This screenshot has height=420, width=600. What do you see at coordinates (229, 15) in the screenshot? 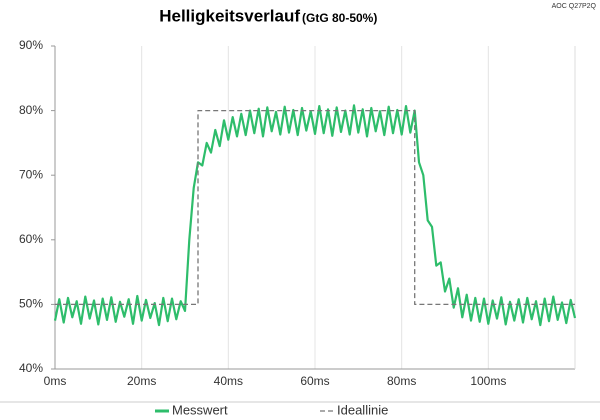
I see `chart-title: Helligkeitsverlauf` at bounding box center [229, 15].